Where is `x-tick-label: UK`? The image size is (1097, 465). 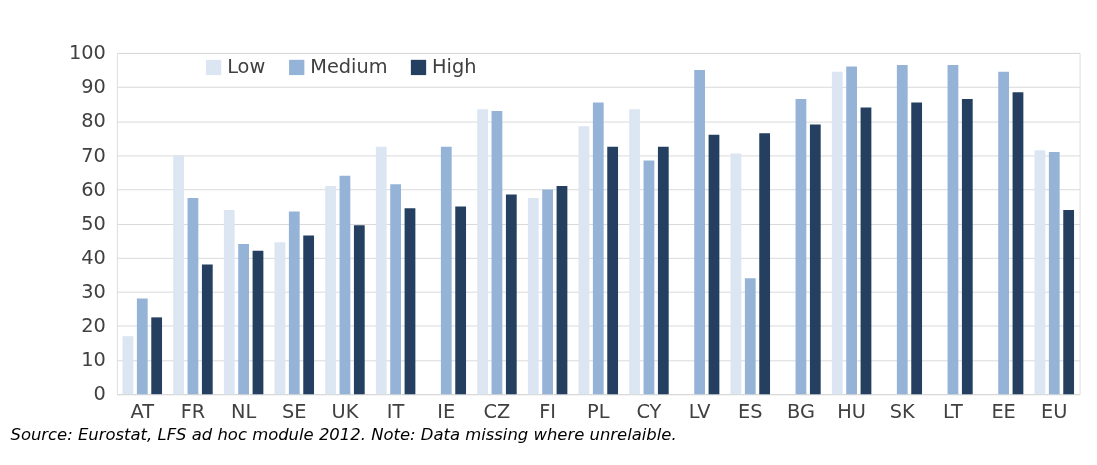
x-tick-label: UK is located at coordinates (345, 411).